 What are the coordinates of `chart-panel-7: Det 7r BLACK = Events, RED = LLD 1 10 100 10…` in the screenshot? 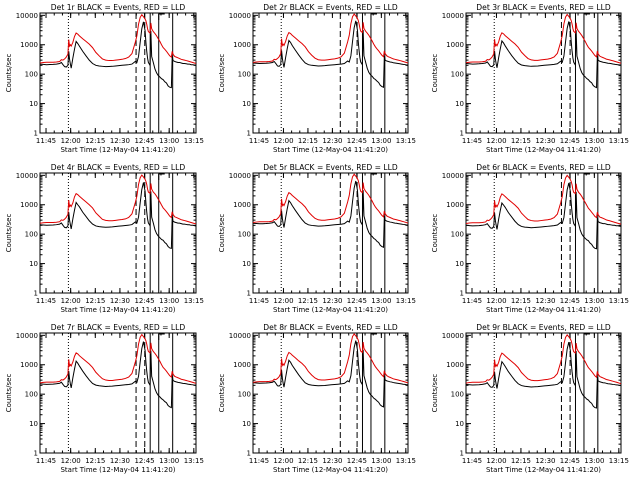 It's located at (104, 398).